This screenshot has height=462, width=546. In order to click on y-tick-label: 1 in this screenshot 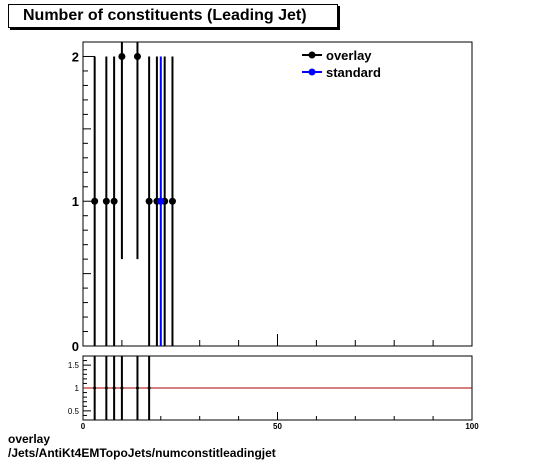, I will do `click(75, 201)`.